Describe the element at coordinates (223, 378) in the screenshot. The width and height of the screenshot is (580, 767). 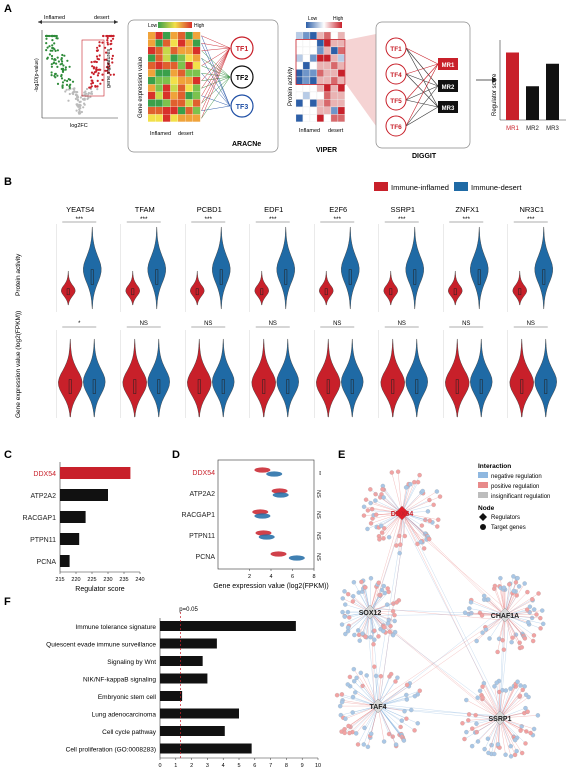
I see `violin-bottom-desert-pcbd1` at that location.